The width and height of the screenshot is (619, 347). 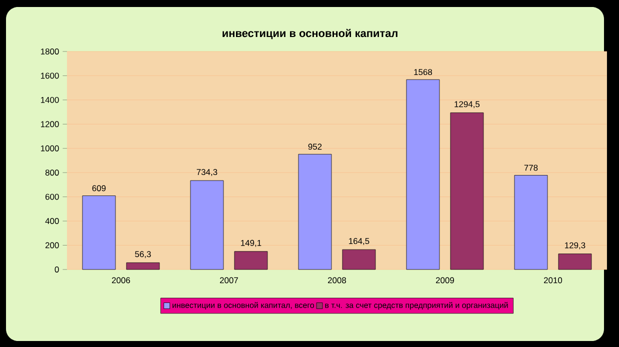 I want to click on y-tick-label: 1200, so click(x=49, y=124).